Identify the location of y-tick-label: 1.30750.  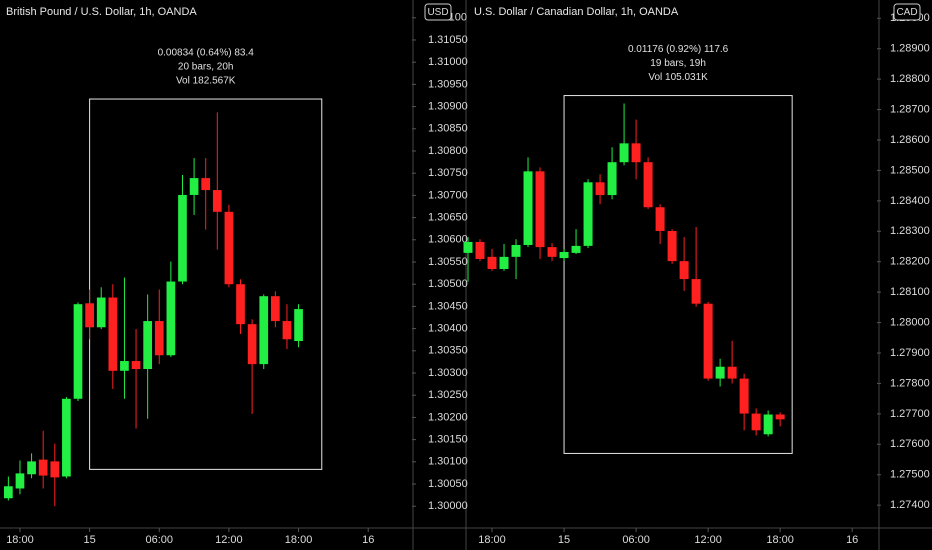
(448, 173).